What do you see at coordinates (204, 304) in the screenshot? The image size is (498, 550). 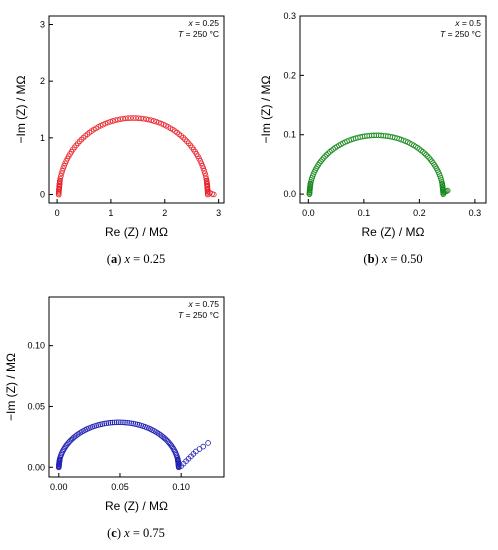 I see `composition-annotation: x = 0.75` at bounding box center [204, 304].